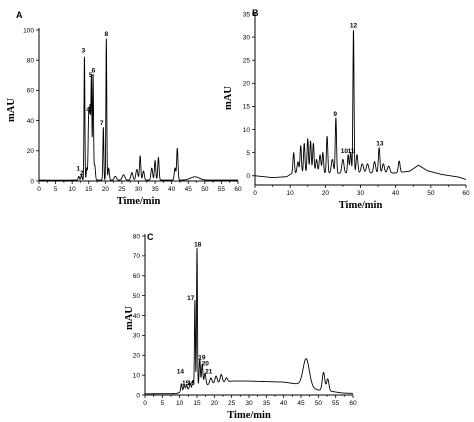 The width and height of the screenshot is (474, 422). Describe the element at coordinates (380, 144) in the screenshot. I see `peak-label-13: 13` at that location.